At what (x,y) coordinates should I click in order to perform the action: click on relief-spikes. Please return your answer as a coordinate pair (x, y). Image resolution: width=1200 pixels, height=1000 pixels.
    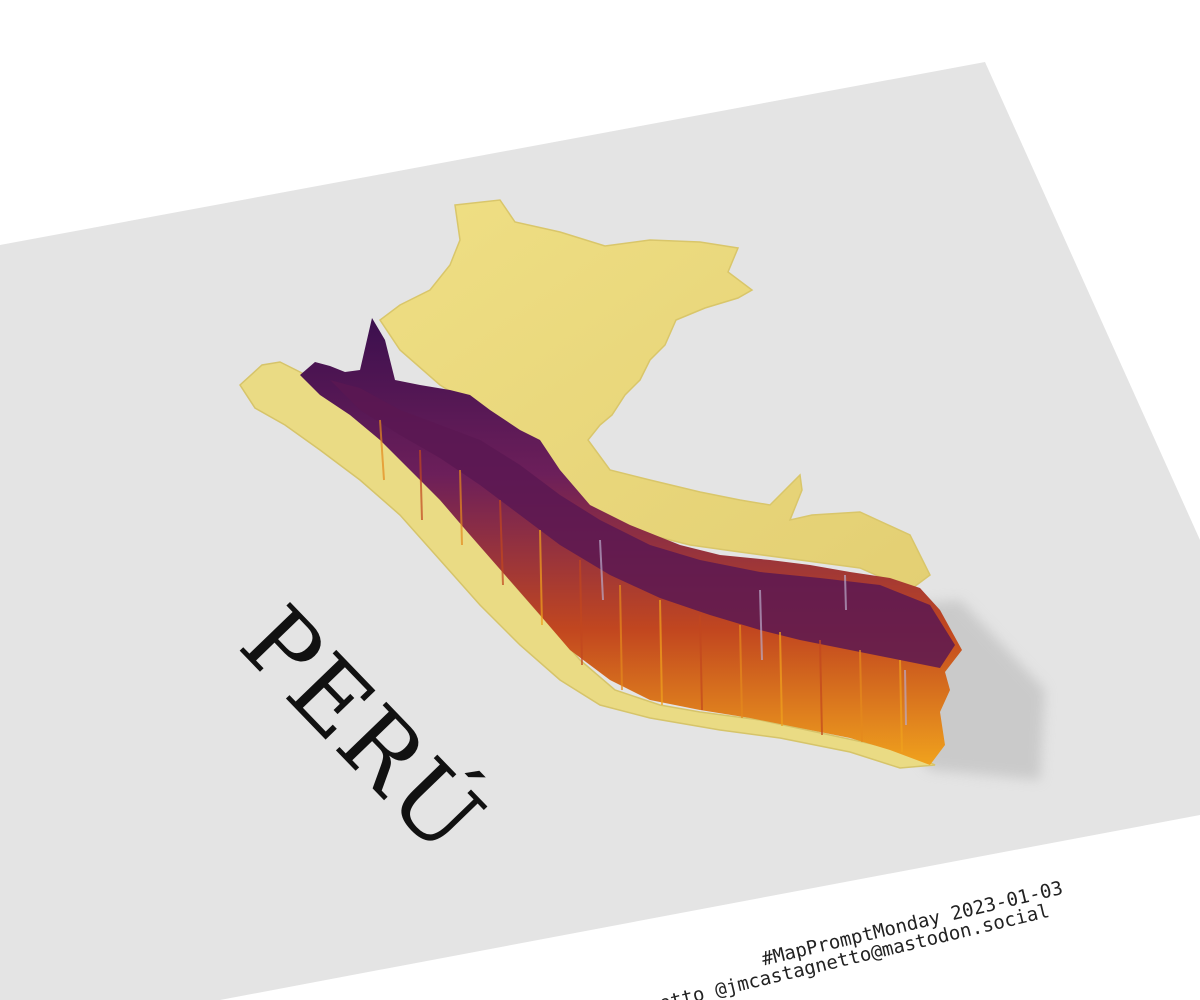
    Looking at the image, I should click on (643, 586).